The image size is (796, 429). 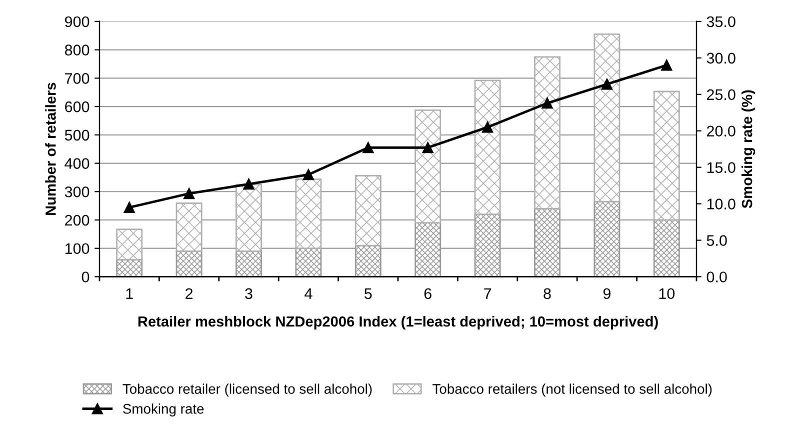 I want to click on y2-axis-title: Smoking rate (%), so click(x=749, y=149).